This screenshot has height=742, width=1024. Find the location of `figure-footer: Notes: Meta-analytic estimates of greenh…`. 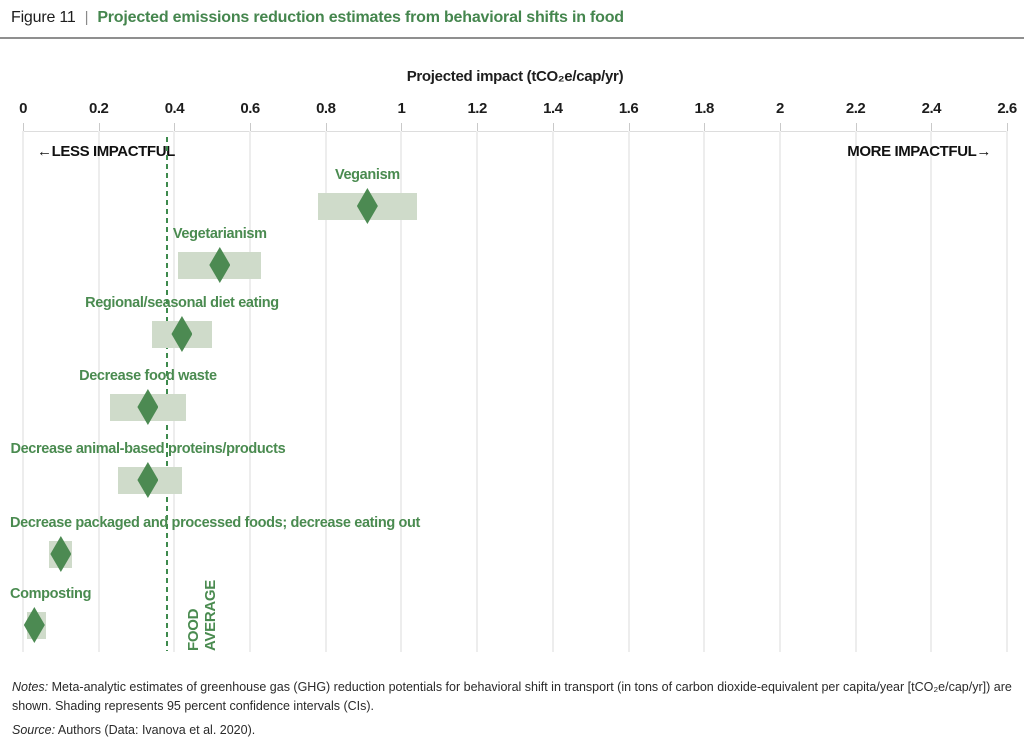

figure-footer: Notes: Meta-analytic estimates of greenh… is located at coordinates (513, 709).